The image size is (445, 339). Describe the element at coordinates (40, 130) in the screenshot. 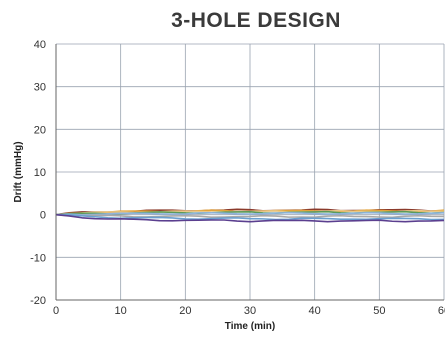

I see `y-tick-label: 20` at that location.